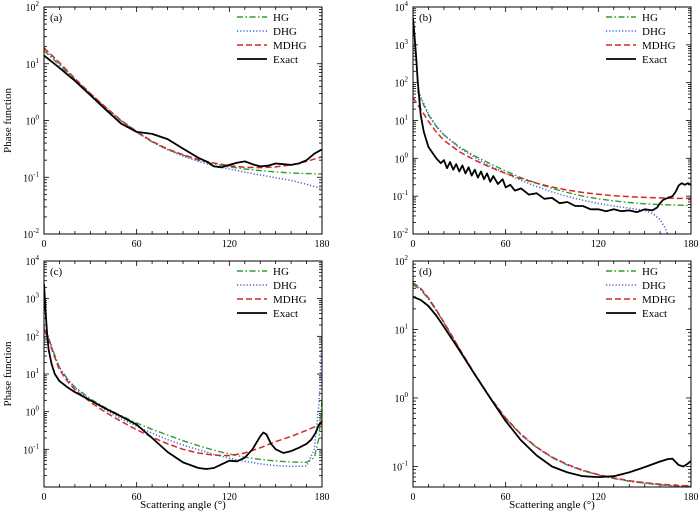  What do you see at coordinates (36, 174) in the screenshot?
I see `y-tick-exponent: -1` at bounding box center [36, 174].